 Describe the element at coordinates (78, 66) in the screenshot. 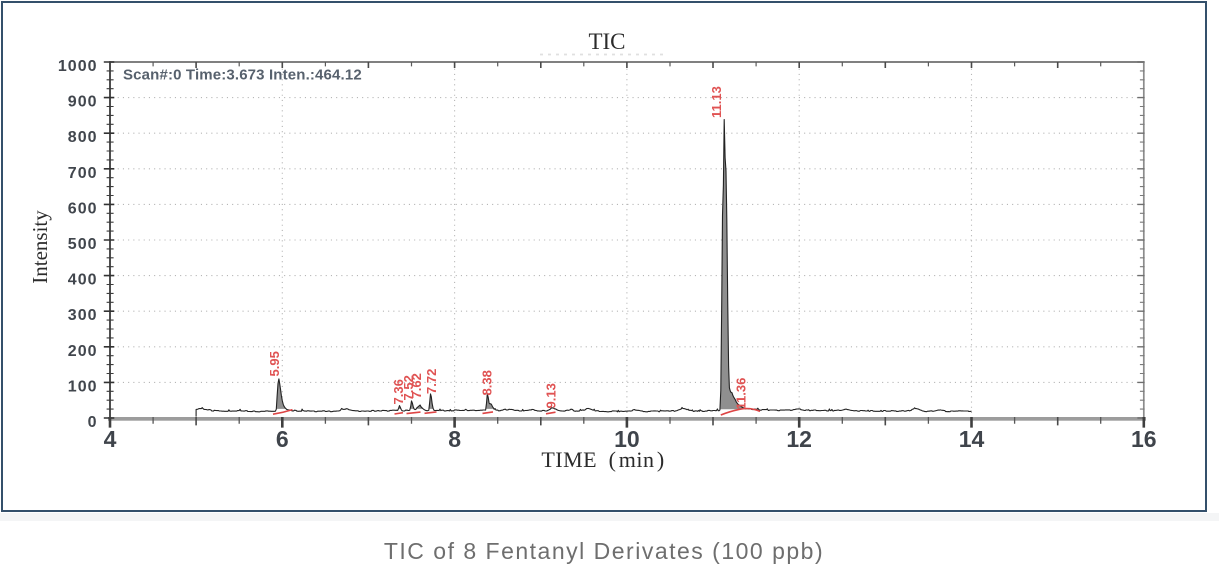

I see `svg-text: 1000` at that location.